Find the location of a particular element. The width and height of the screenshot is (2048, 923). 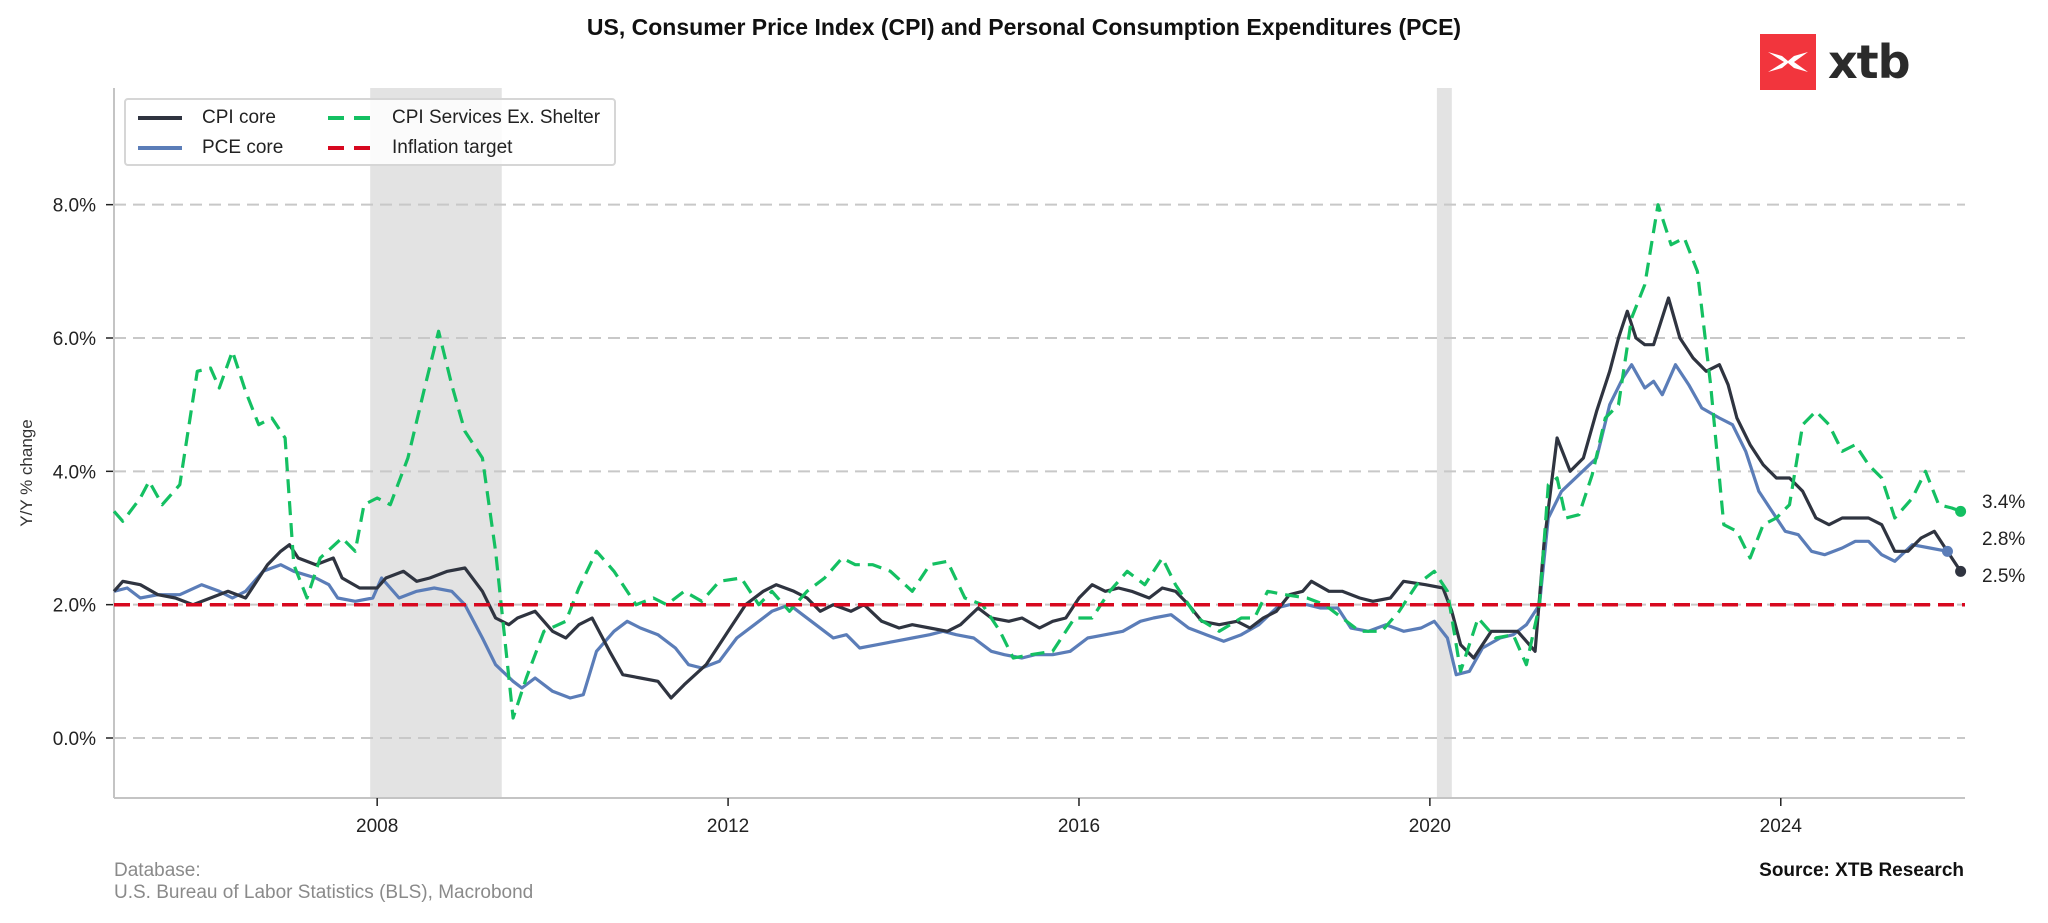

legend-item-cpi-services: CPI Services Ex. Shelter is located at coordinates (464, 118).